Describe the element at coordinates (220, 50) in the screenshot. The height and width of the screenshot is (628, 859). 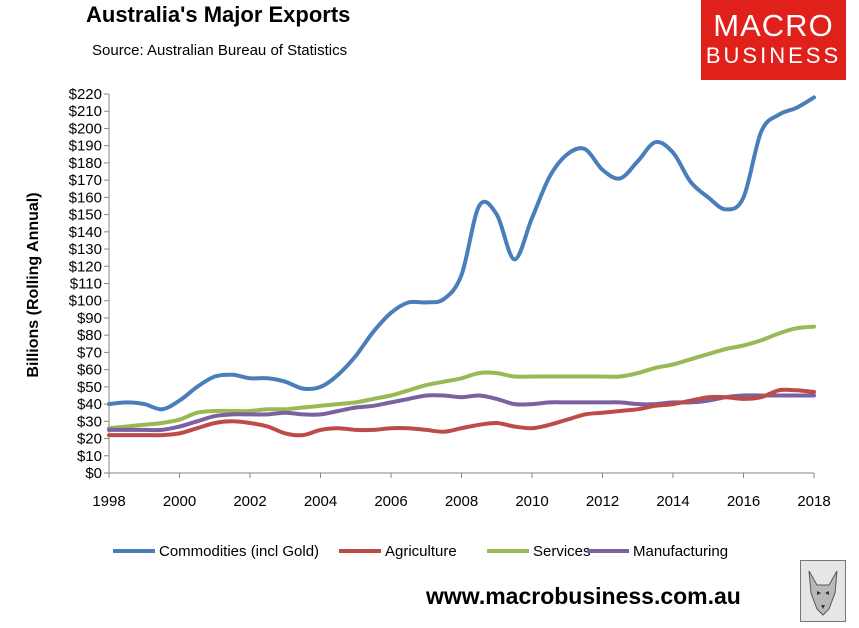
I see `source-note: Source: Australian Bureau of Statistics` at that location.